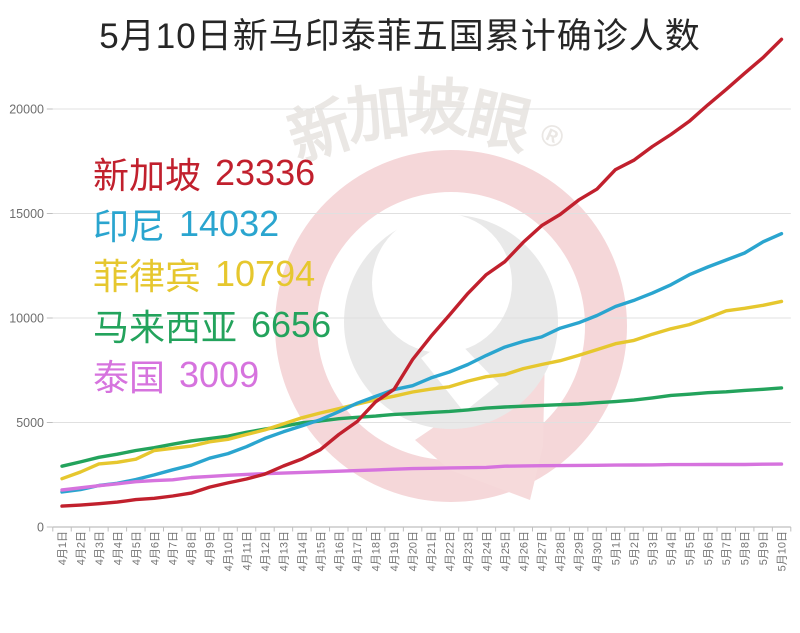 This screenshot has width=800, height=633. I want to click on x-axis-label: 4月11日, so click(248, 551).